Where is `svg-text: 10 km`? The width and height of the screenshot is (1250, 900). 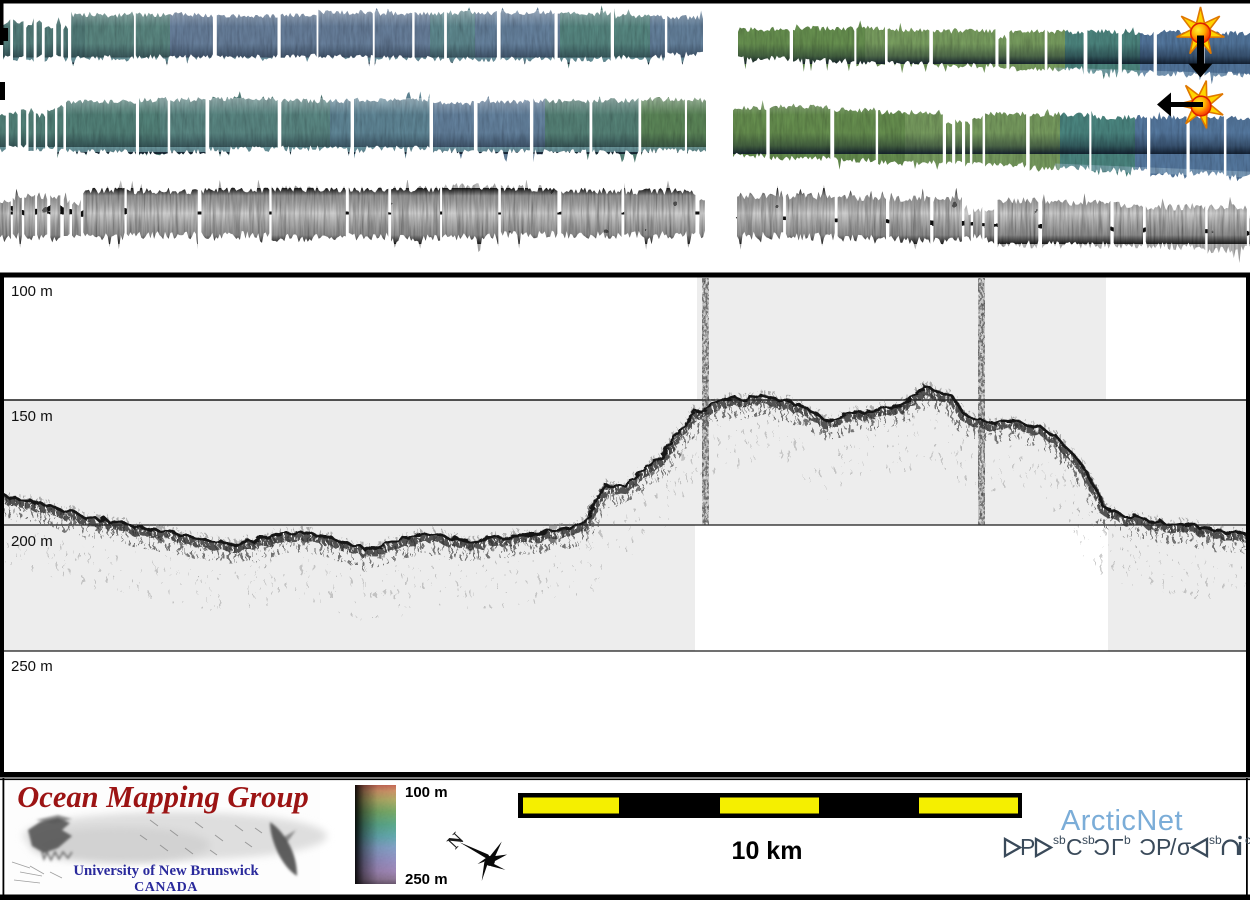
svg-text: 10 km is located at coordinates (767, 851).